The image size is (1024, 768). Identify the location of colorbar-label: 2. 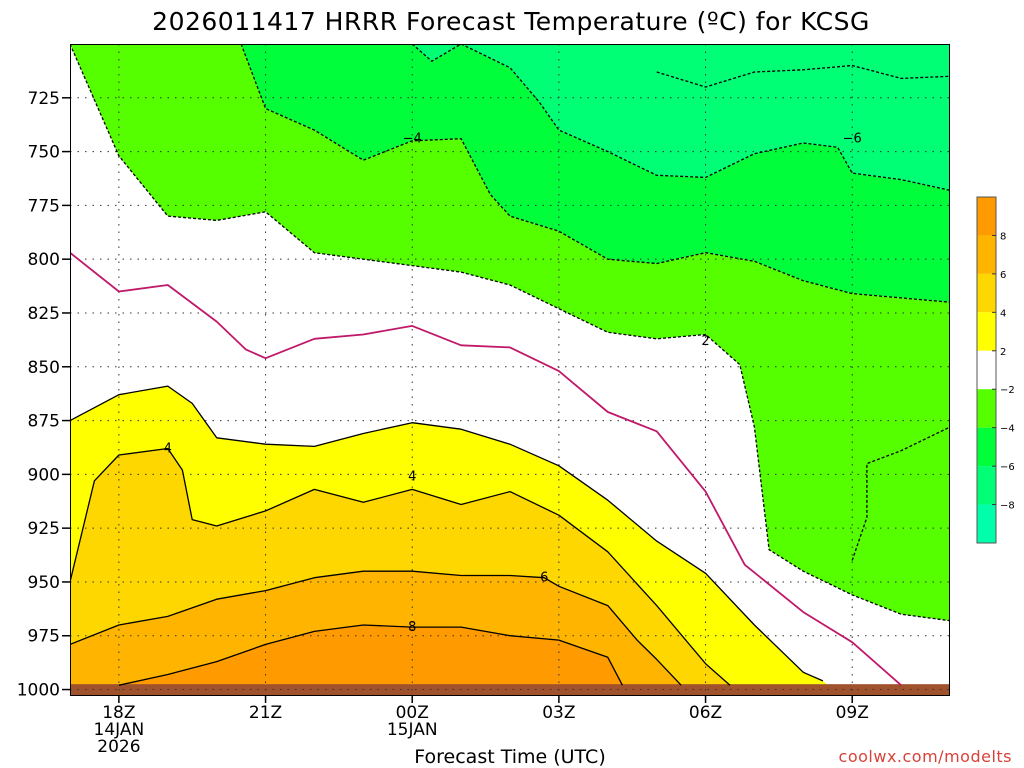
(1003, 352).